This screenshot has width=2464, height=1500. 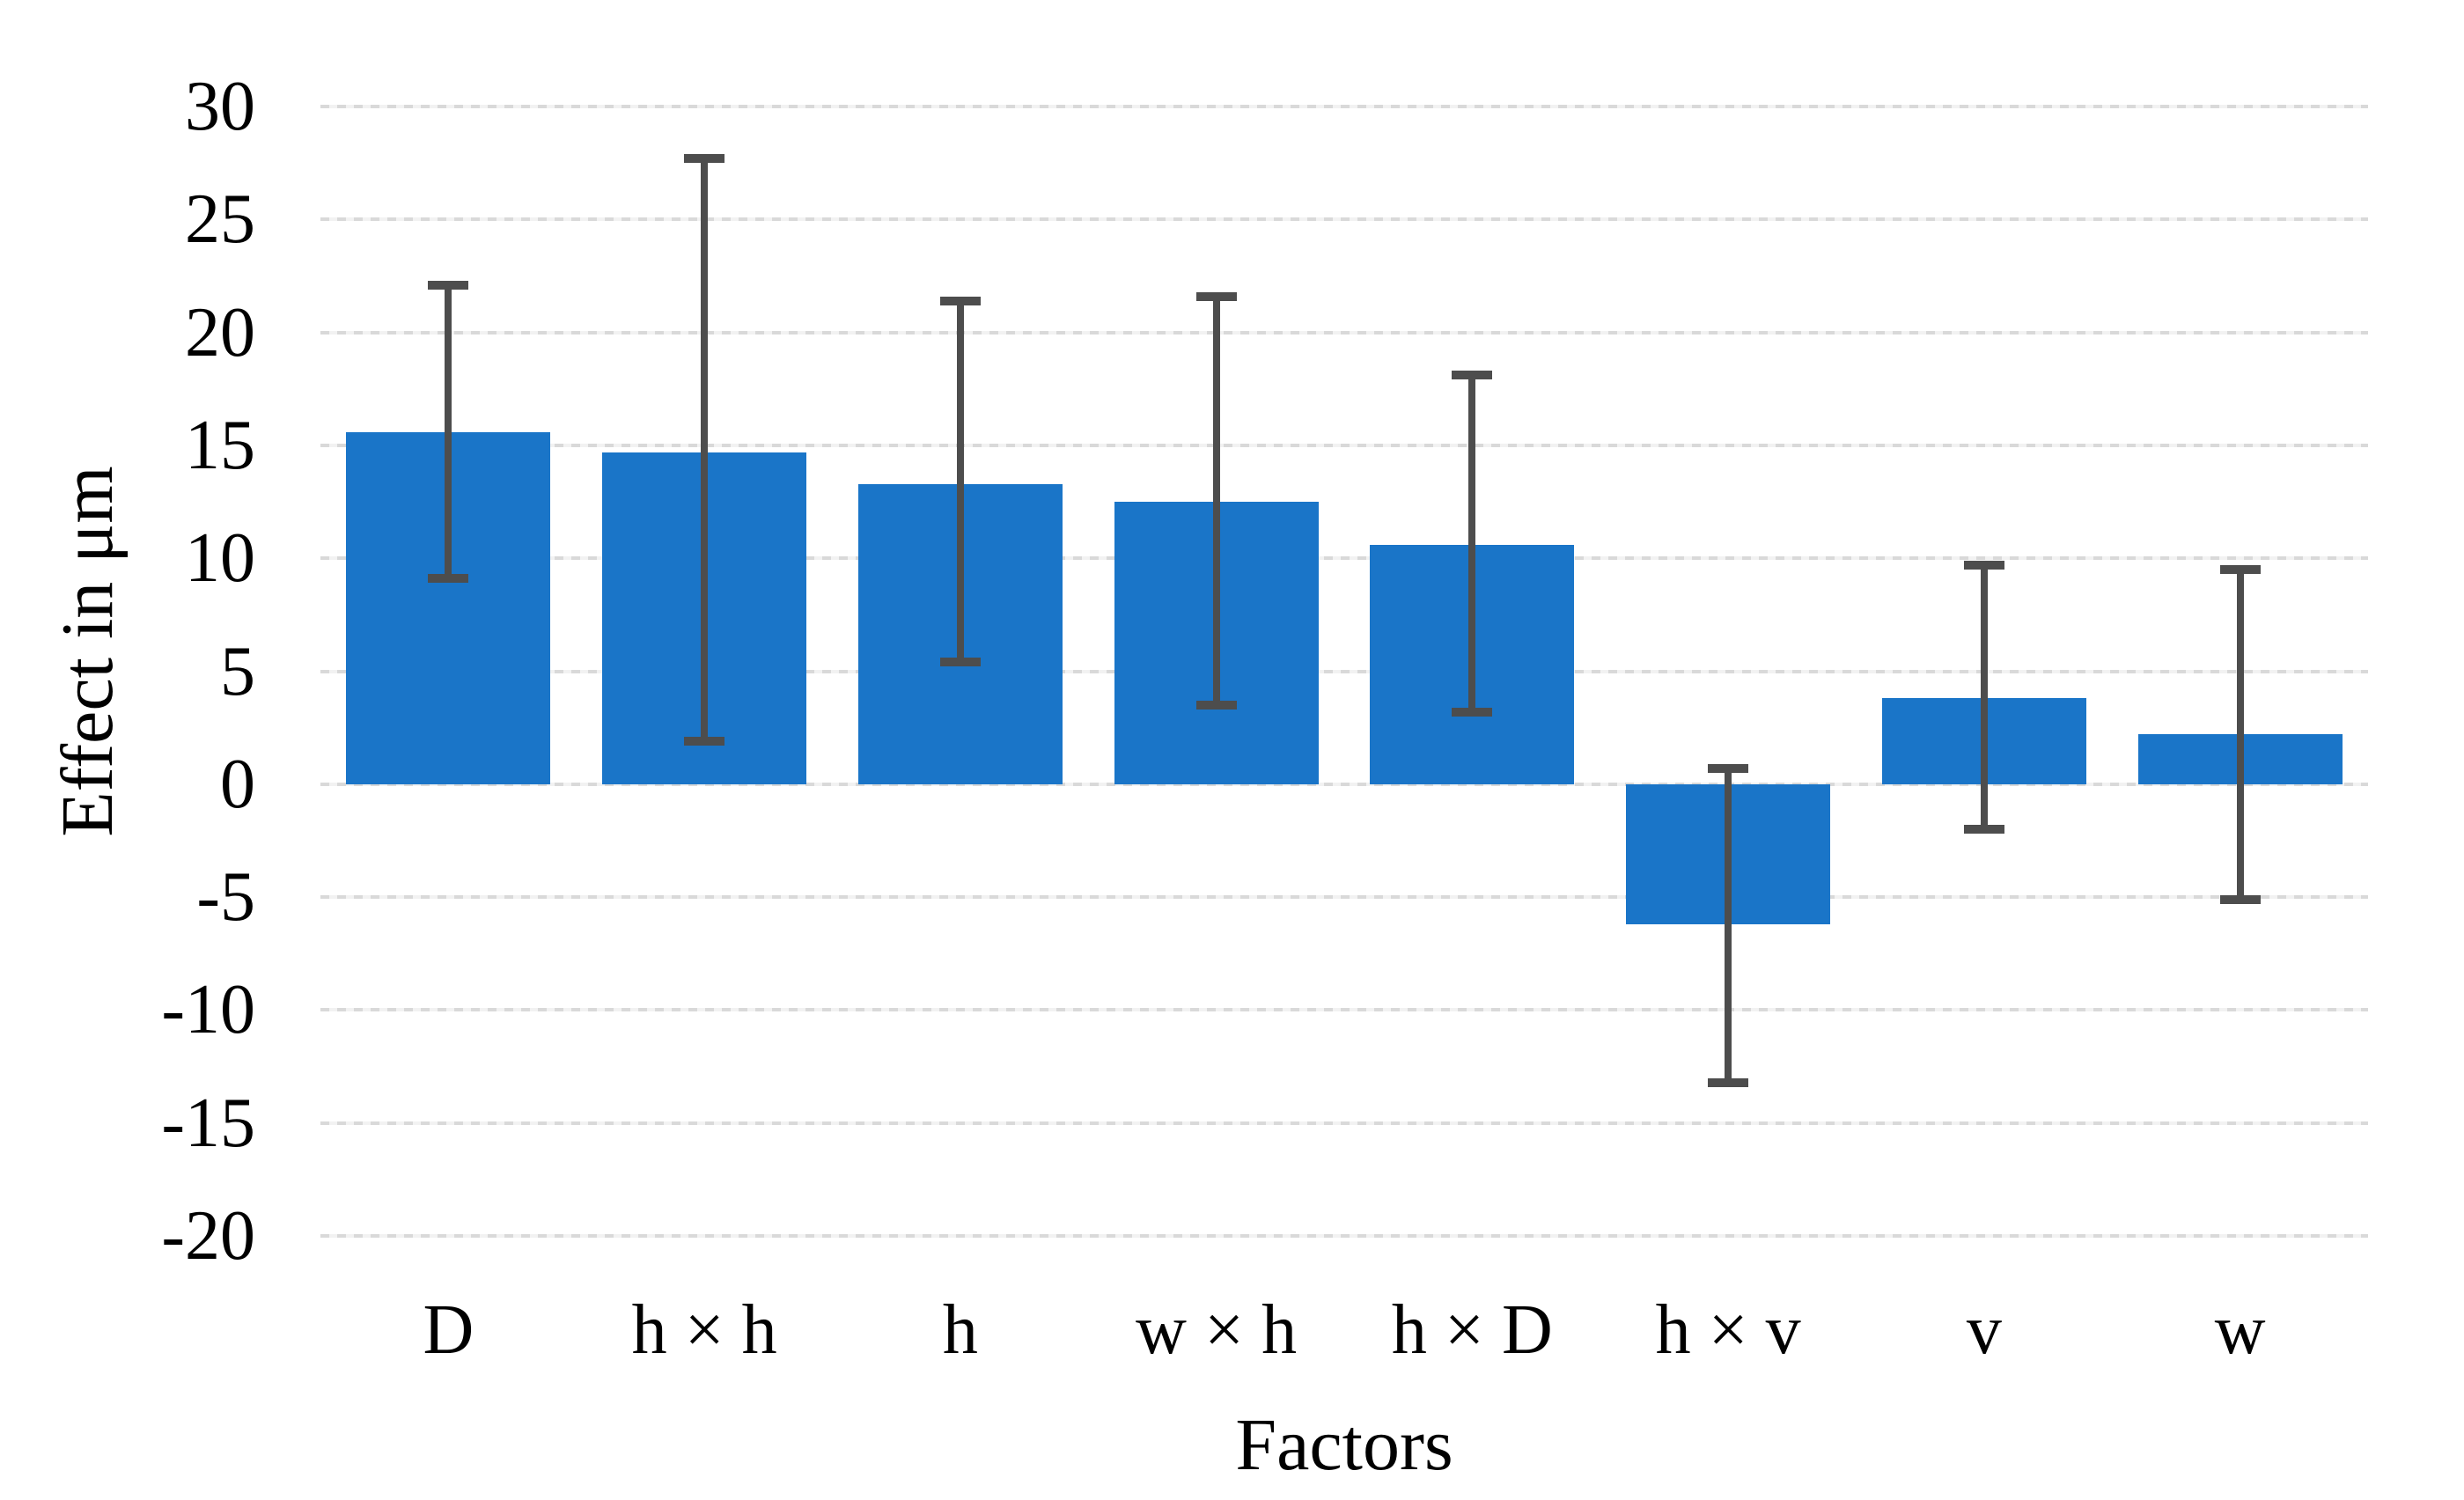 What do you see at coordinates (960, 481) in the screenshot?
I see `error-bar-h` at bounding box center [960, 481].